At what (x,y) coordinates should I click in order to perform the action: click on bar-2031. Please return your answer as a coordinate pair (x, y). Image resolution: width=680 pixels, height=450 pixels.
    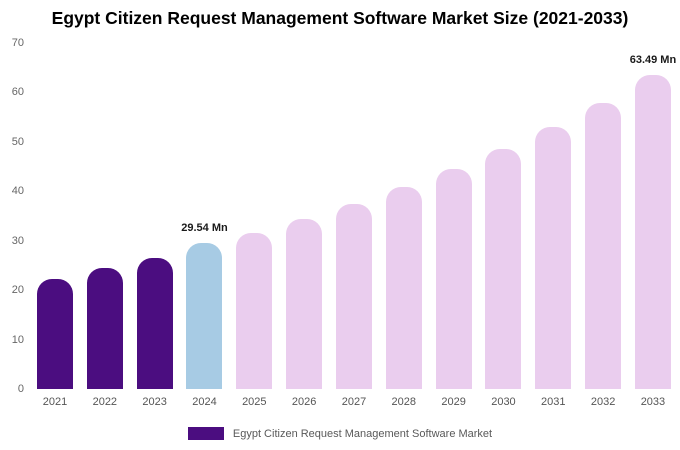
    Looking at the image, I should click on (553, 258).